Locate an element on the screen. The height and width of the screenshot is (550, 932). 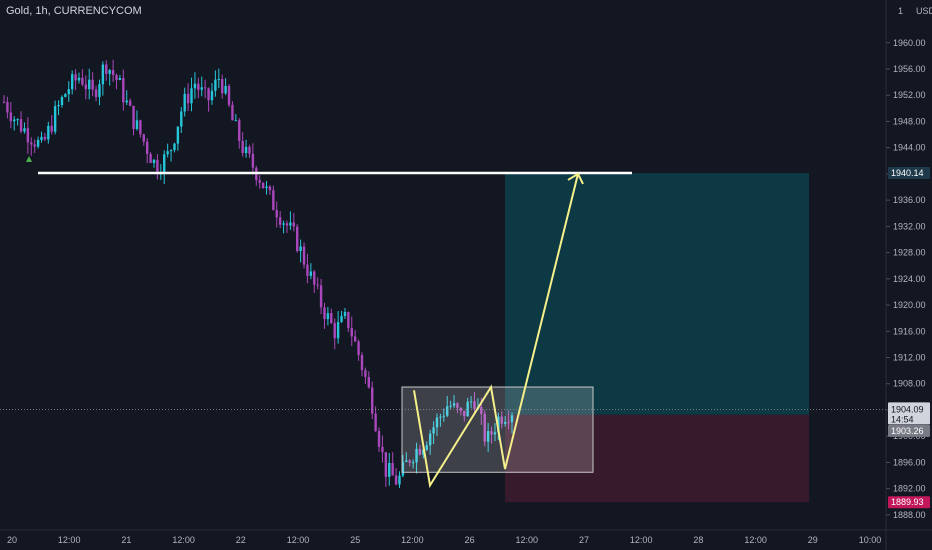
target-price-badge: 1940.14 is located at coordinates (907, 173).